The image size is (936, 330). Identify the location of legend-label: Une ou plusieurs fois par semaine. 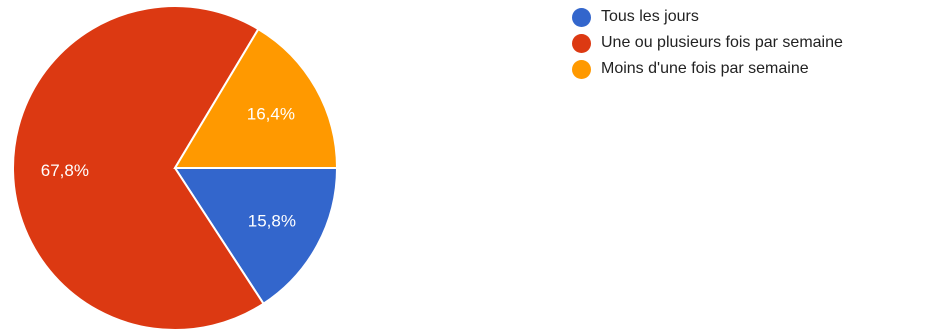
(722, 42).